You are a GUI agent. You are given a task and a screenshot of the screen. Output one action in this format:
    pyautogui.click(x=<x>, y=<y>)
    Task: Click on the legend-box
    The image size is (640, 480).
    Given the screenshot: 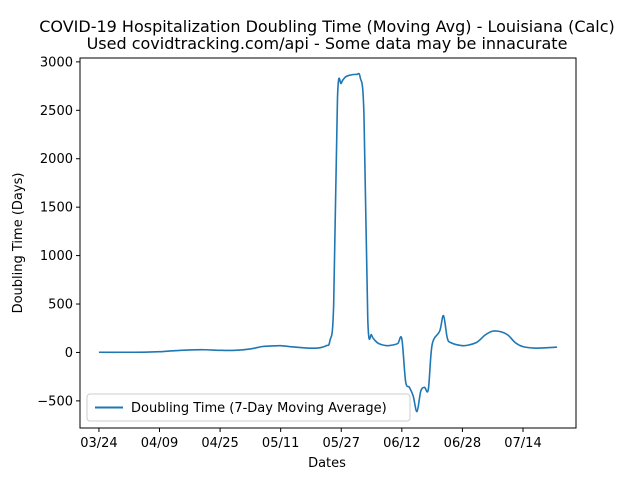 What is the action you would take?
    pyautogui.click(x=248, y=407)
    